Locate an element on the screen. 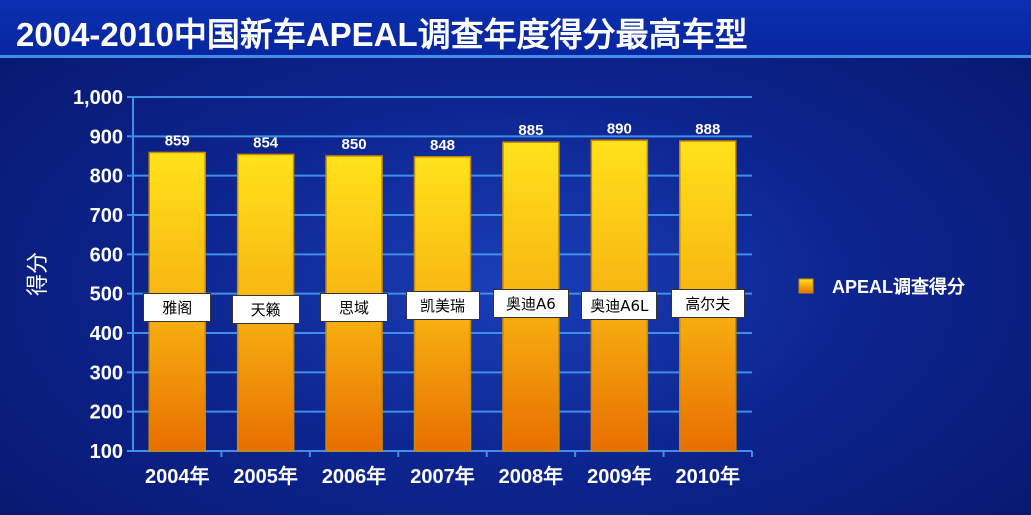 The image size is (1031, 515). y-tick-label: 300 is located at coordinates (106, 373).